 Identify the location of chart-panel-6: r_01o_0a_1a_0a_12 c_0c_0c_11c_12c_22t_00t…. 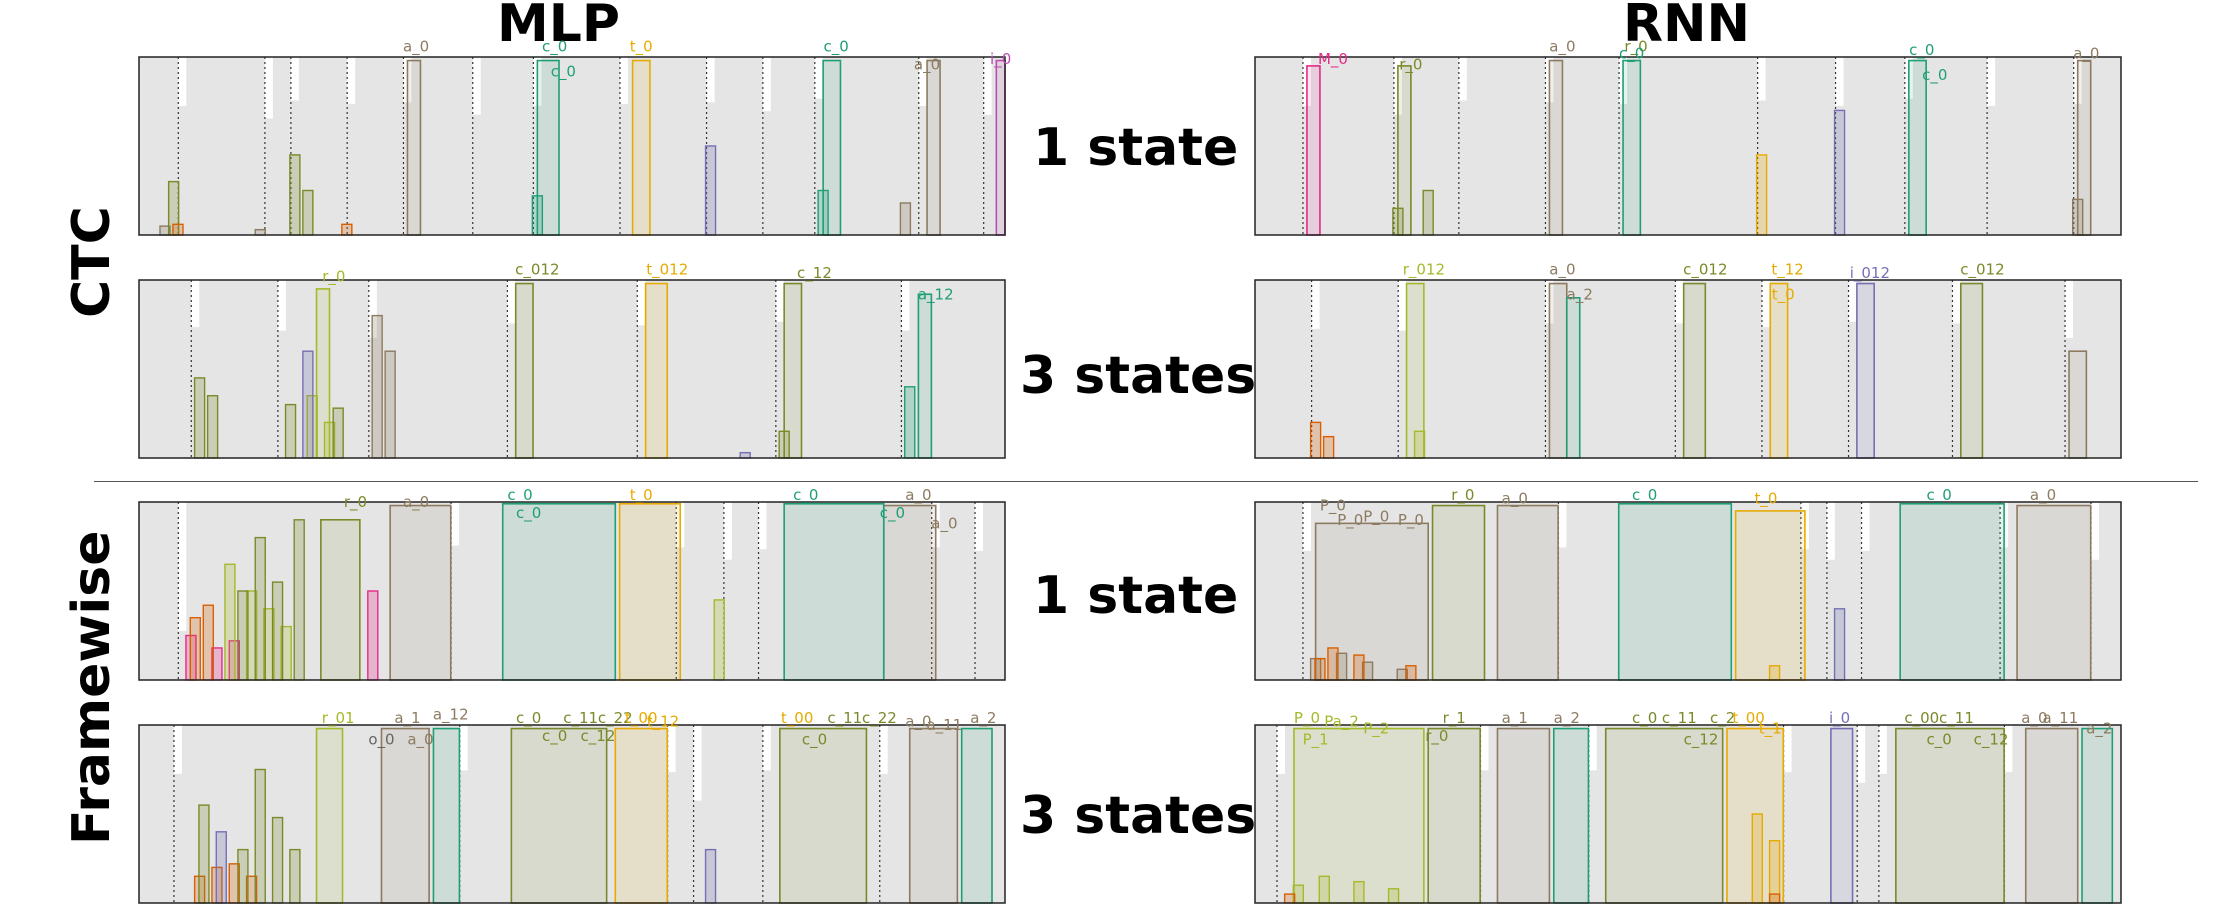
(572, 804).